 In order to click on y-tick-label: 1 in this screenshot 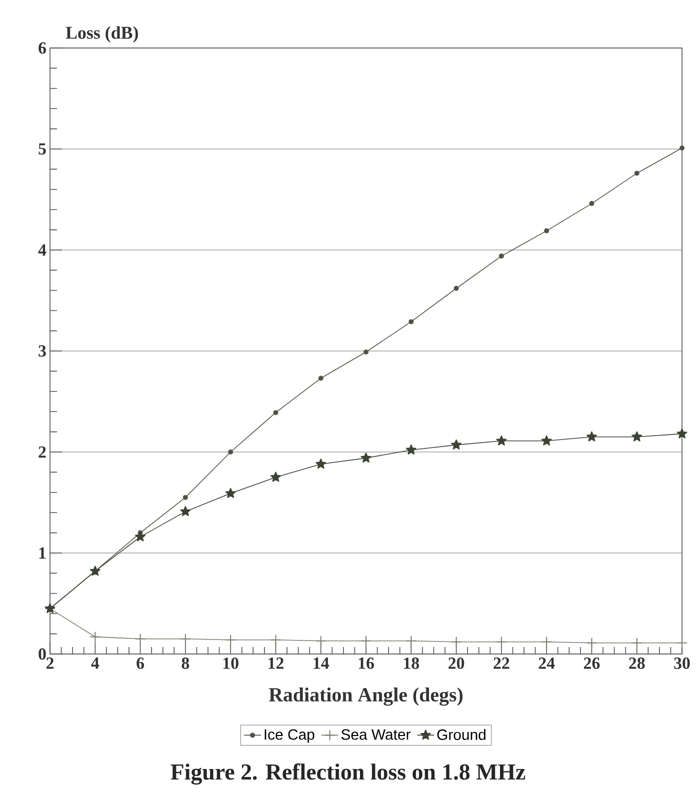, I will do `click(42, 553)`.